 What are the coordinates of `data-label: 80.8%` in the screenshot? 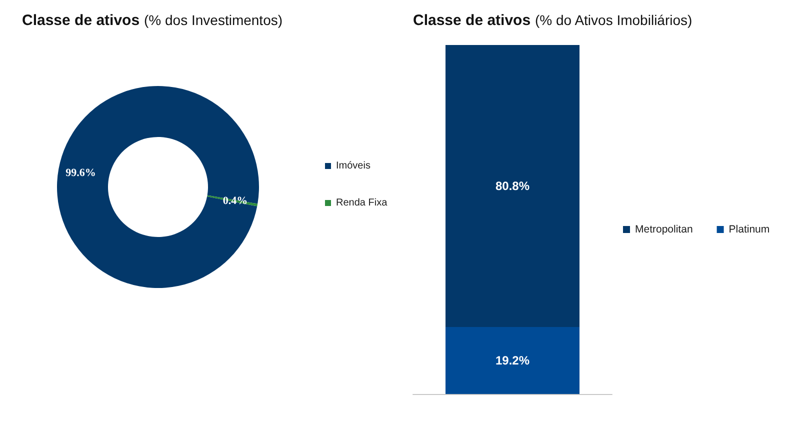 It's located at (512, 185).